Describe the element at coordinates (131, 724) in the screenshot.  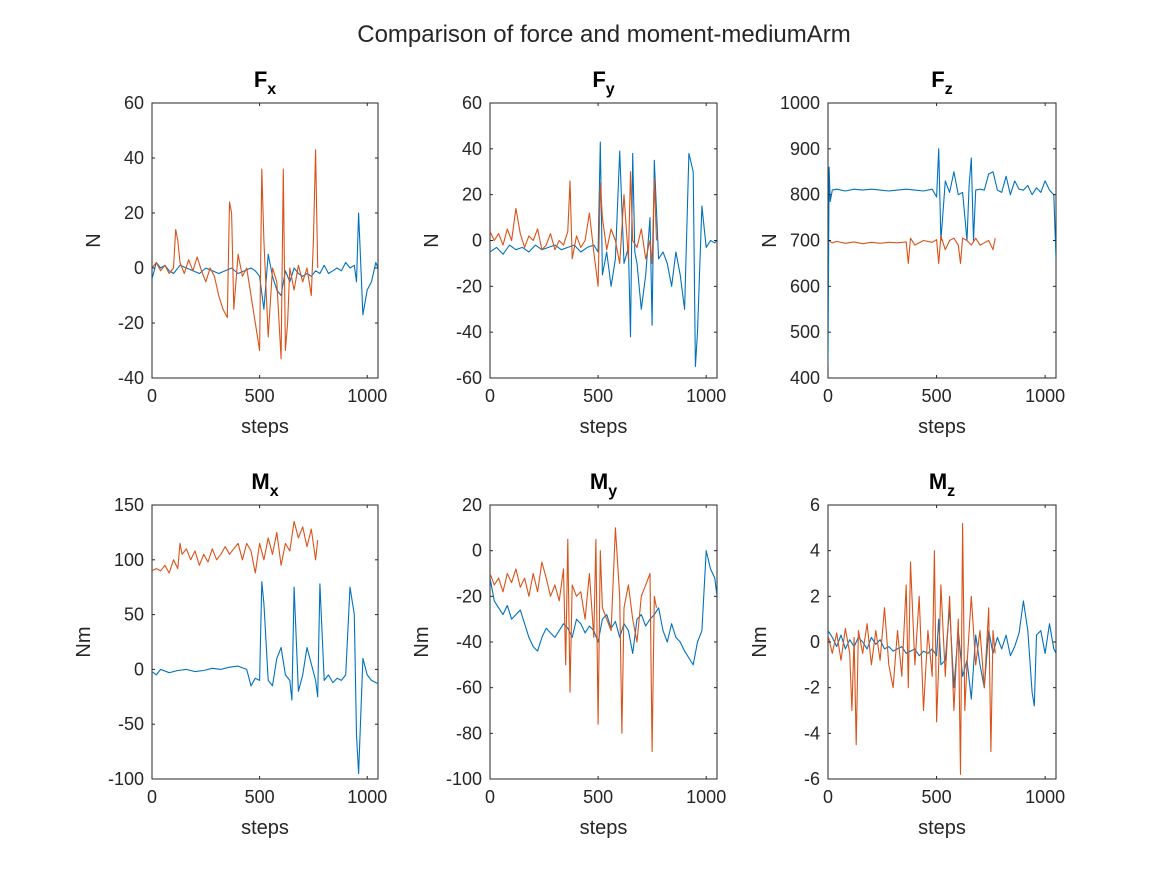
I see `y-tick-label: -50` at that location.